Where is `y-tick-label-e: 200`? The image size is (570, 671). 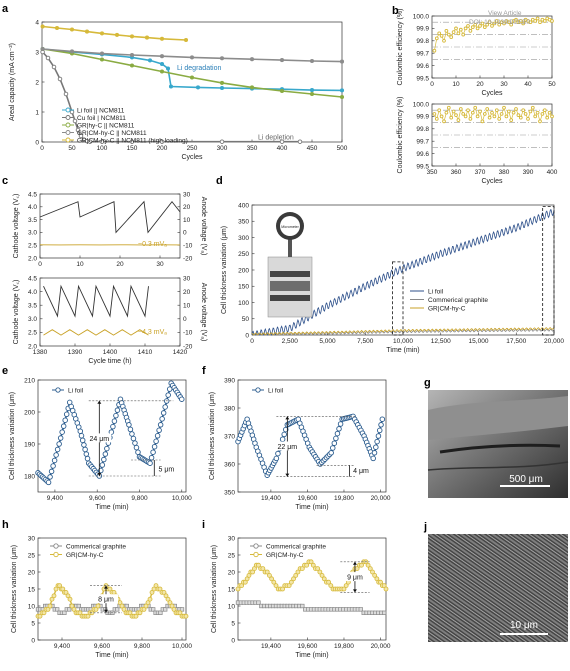
y-tick-label-e: 200 is located at coordinates (29, 412).